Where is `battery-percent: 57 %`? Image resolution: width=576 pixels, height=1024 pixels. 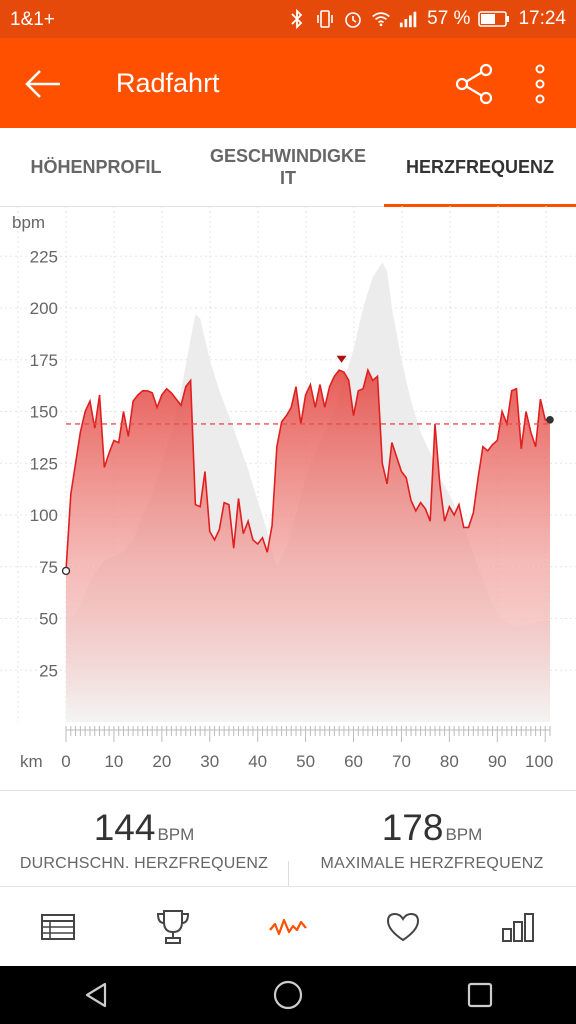
battery-percent: 57 % is located at coordinates (449, 18).